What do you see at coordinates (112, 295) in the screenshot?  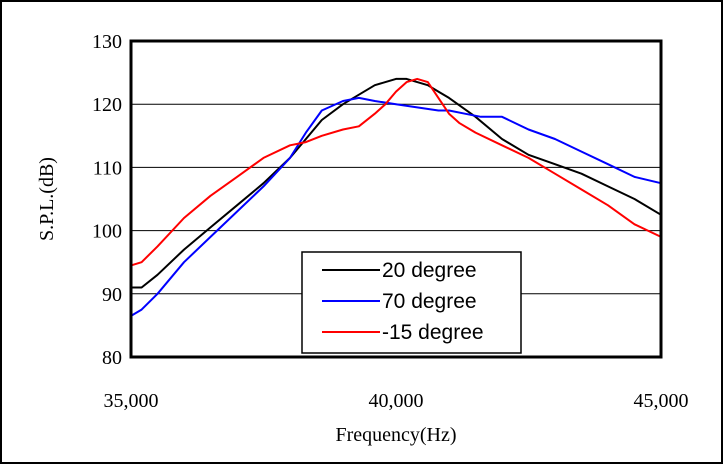 I see `y-tick-label: 90` at bounding box center [112, 295].